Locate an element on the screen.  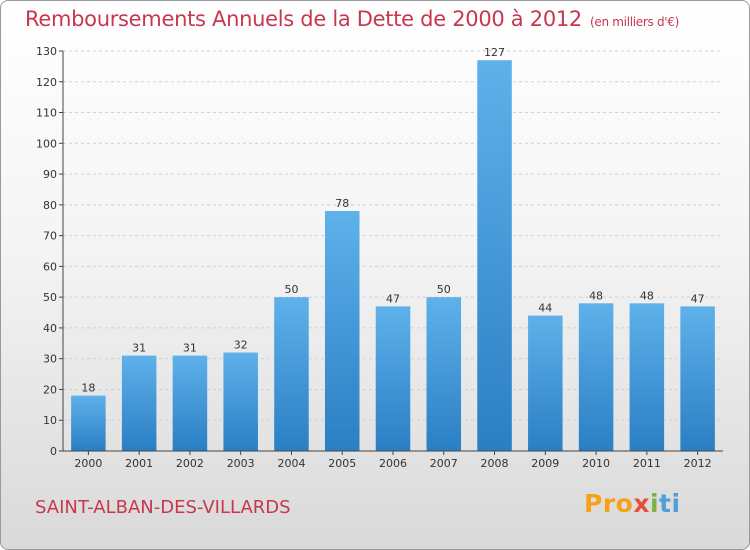
bar-2007 is located at coordinates (444, 374).